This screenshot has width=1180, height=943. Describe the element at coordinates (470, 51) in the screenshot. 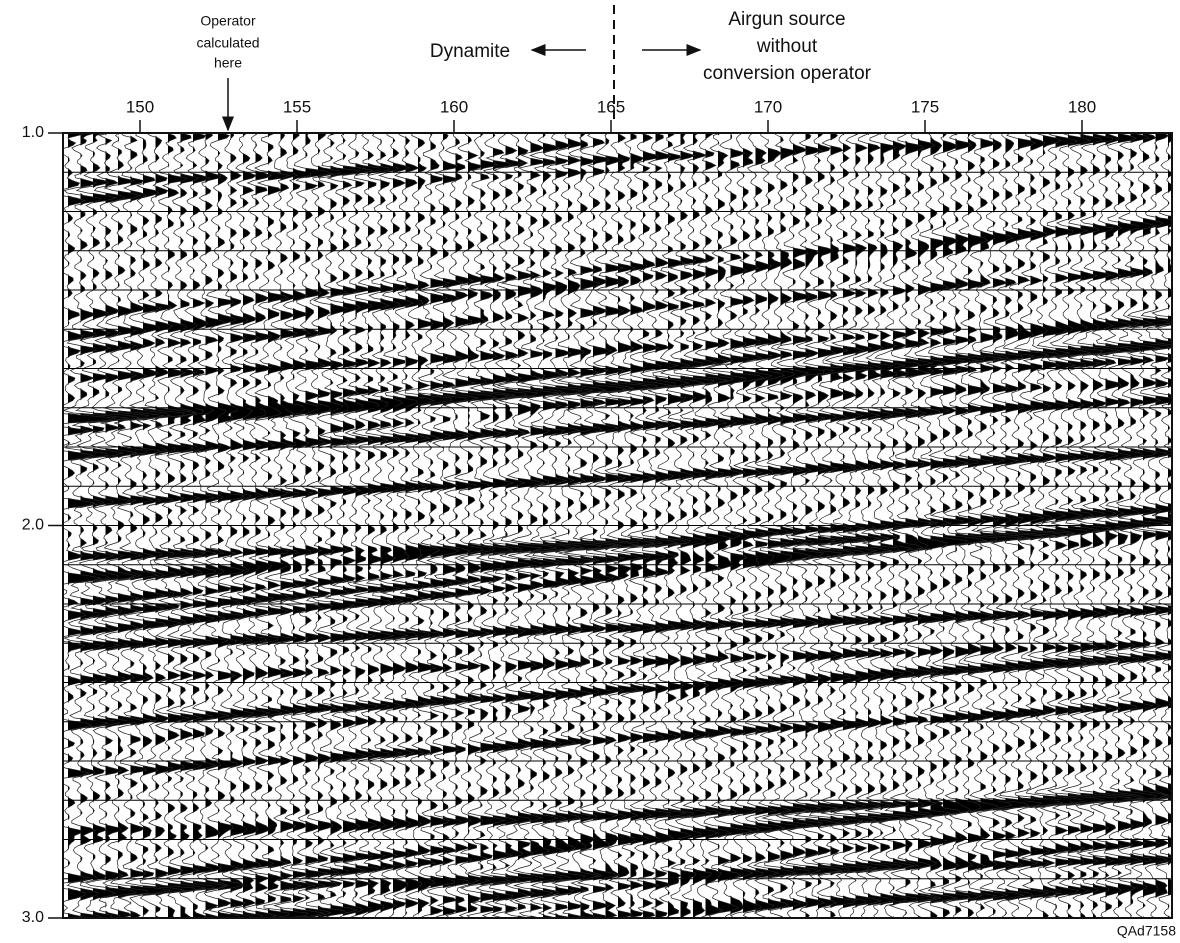

I see `annotation: Dynamite` at that location.